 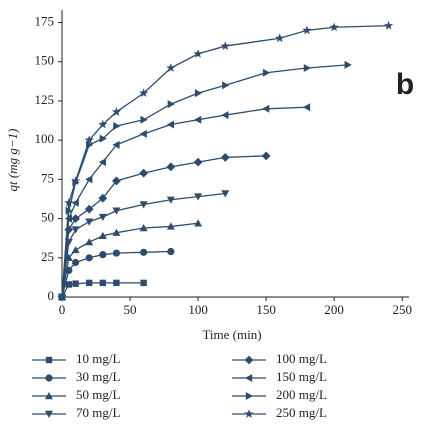 I want to click on legend-label: 200 mg/L, so click(x=301, y=394).